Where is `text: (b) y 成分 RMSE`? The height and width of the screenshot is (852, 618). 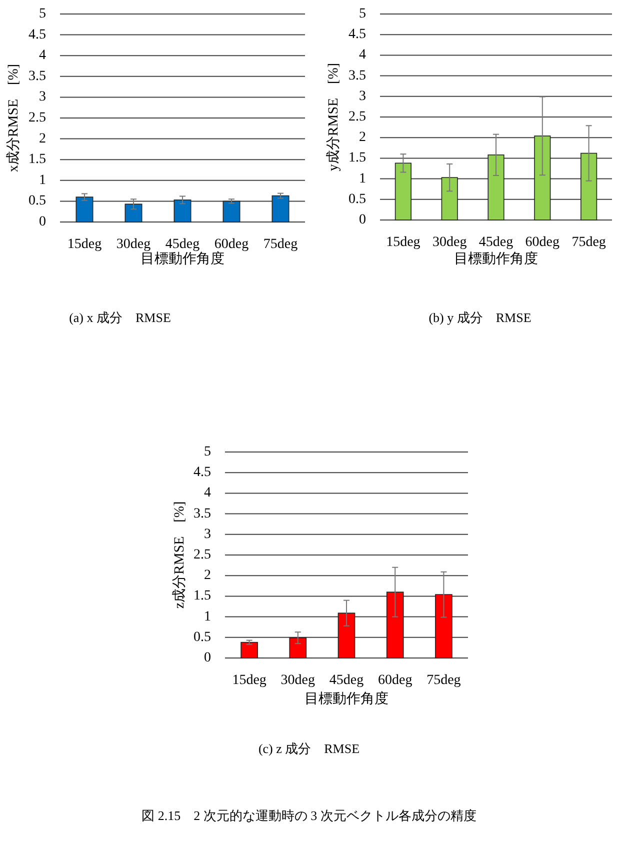
text: (b) y 成分 RMSE is located at coordinates (480, 317).